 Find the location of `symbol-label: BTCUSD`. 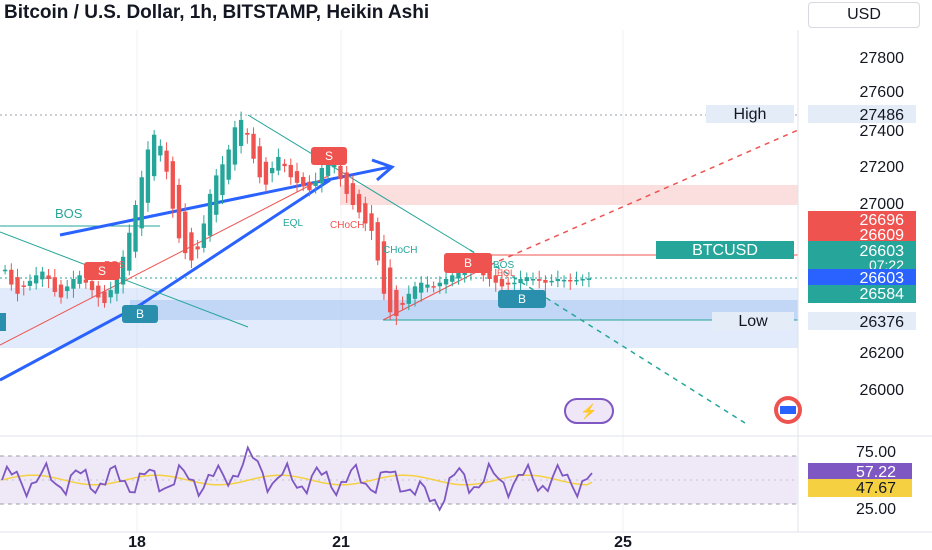

symbol-label: BTCUSD is located at coordinates (725, 250).